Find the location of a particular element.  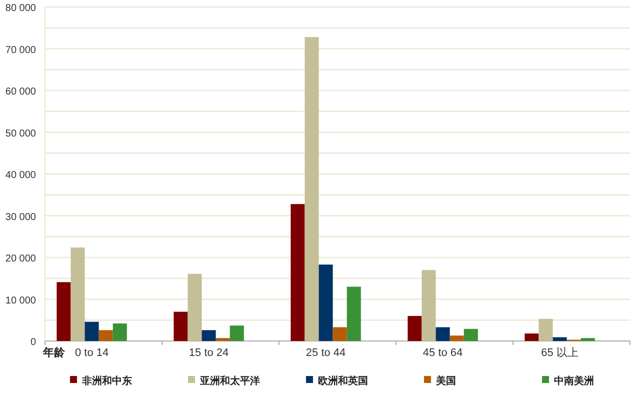

y-tick-label: 20 000 is located at coordinates (20, 259).